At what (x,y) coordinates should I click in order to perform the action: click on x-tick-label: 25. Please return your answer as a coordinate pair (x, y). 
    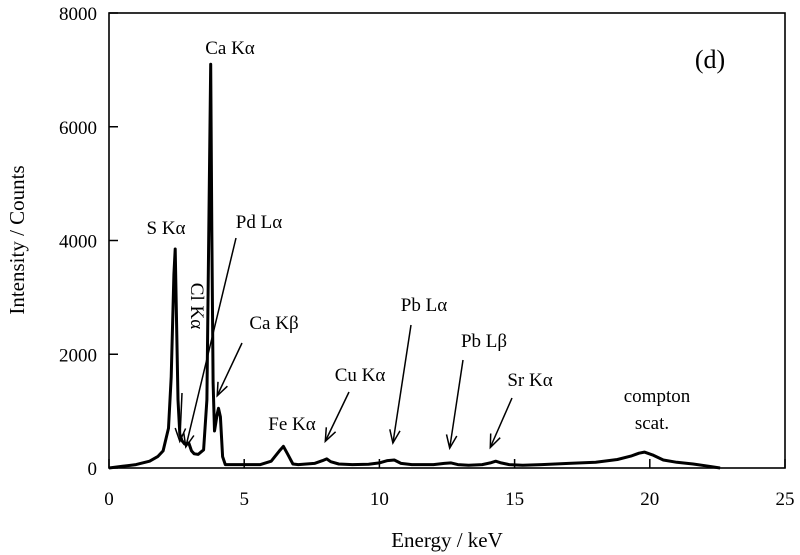
    Looking at the image, I should click on (785, 499).